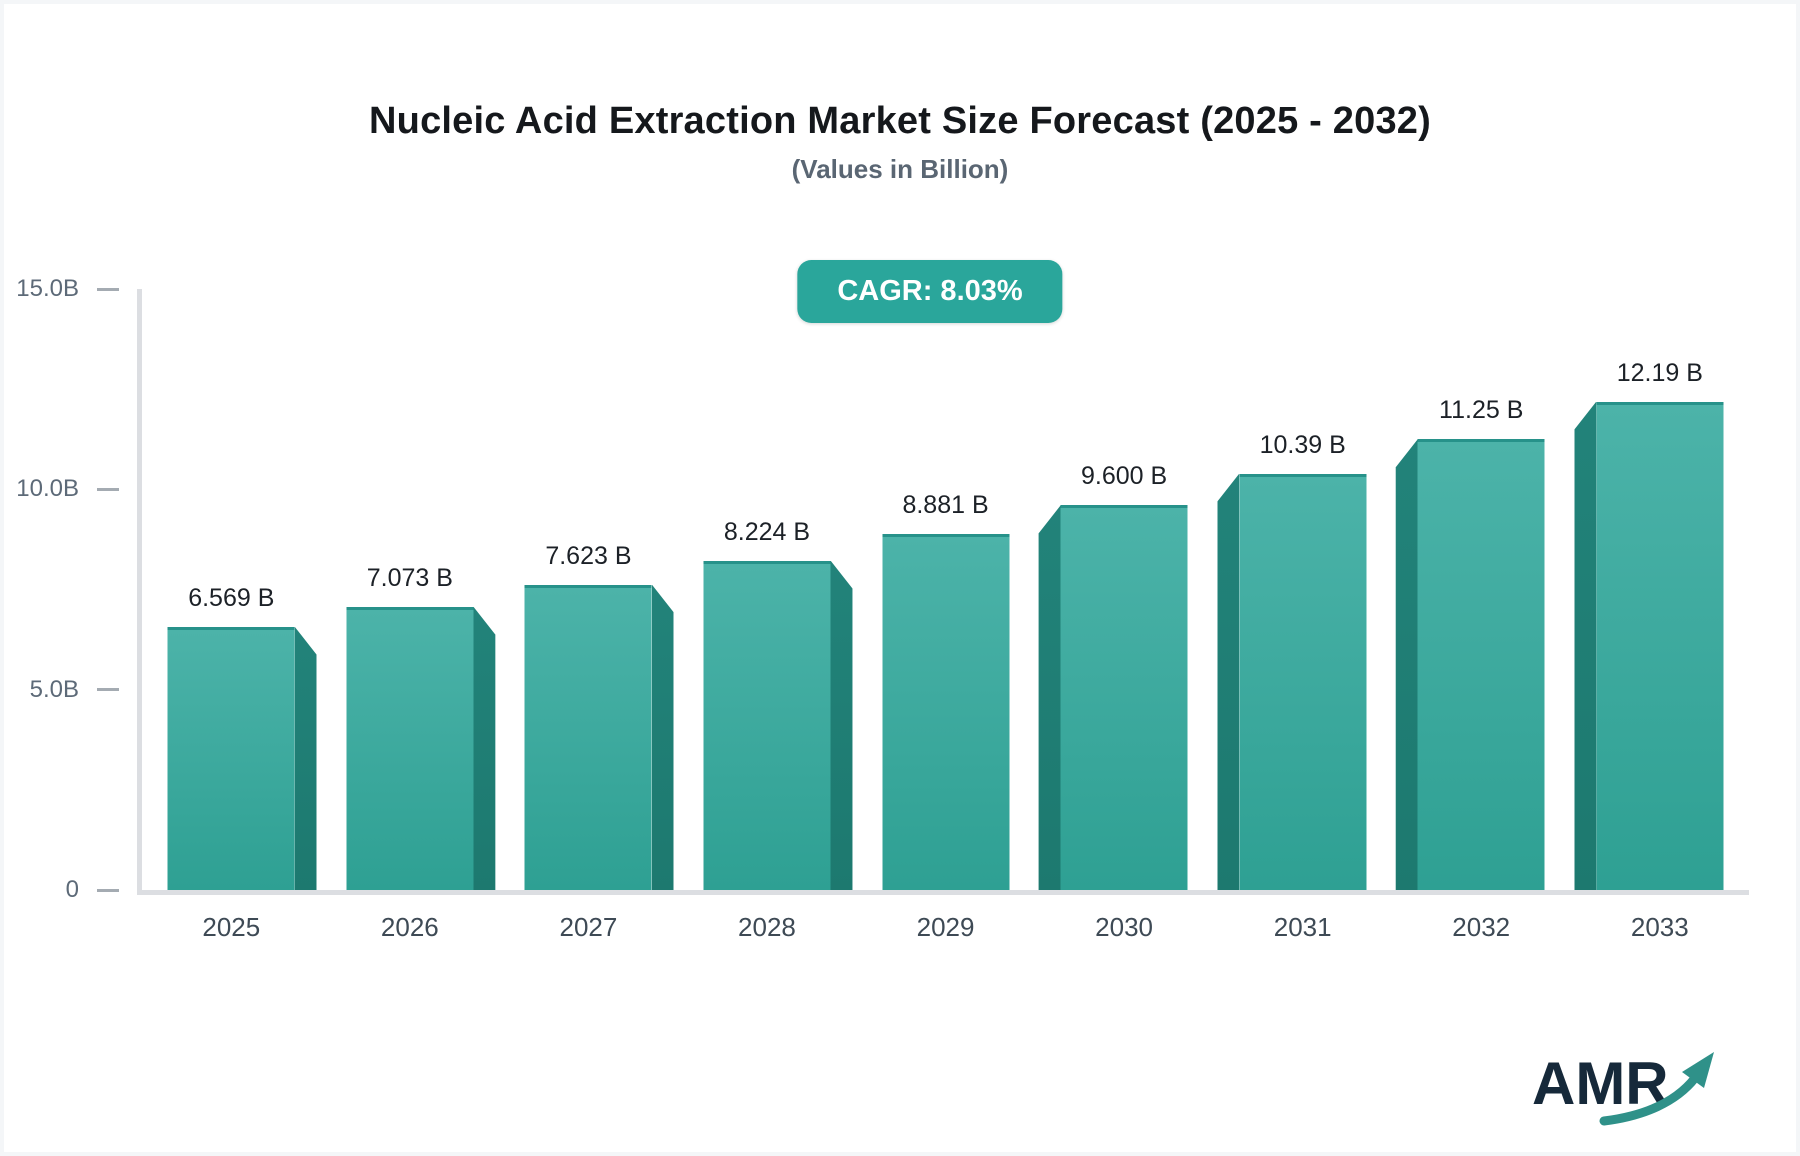 The height and width of the screenshot is (1156, 1800). Describe the element at coordinates (1302, 927) in the screenshot. I see `x-axis-label: 2031` at that location.